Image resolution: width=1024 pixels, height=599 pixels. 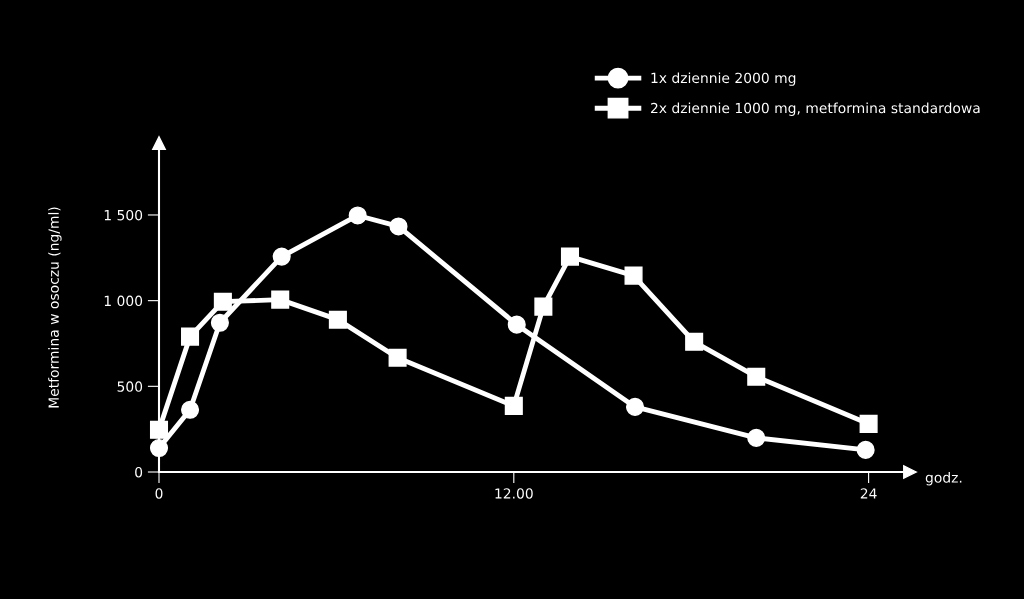 What do you see at coordinates (55, 307) in the screenshot?
I see `y-axis-title: Metformina w osoczu (ng/ml)` at bounding box center [55, 307].